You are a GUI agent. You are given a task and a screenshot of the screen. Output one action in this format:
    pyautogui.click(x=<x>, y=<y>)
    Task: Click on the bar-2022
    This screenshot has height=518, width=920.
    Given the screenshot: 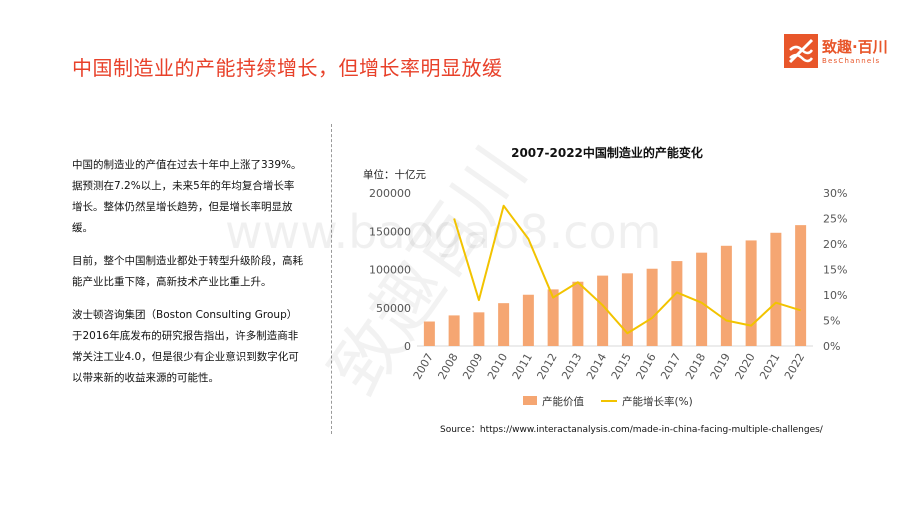 What is the action you would take?
    pyautogui.click(x=801, y=285)
    